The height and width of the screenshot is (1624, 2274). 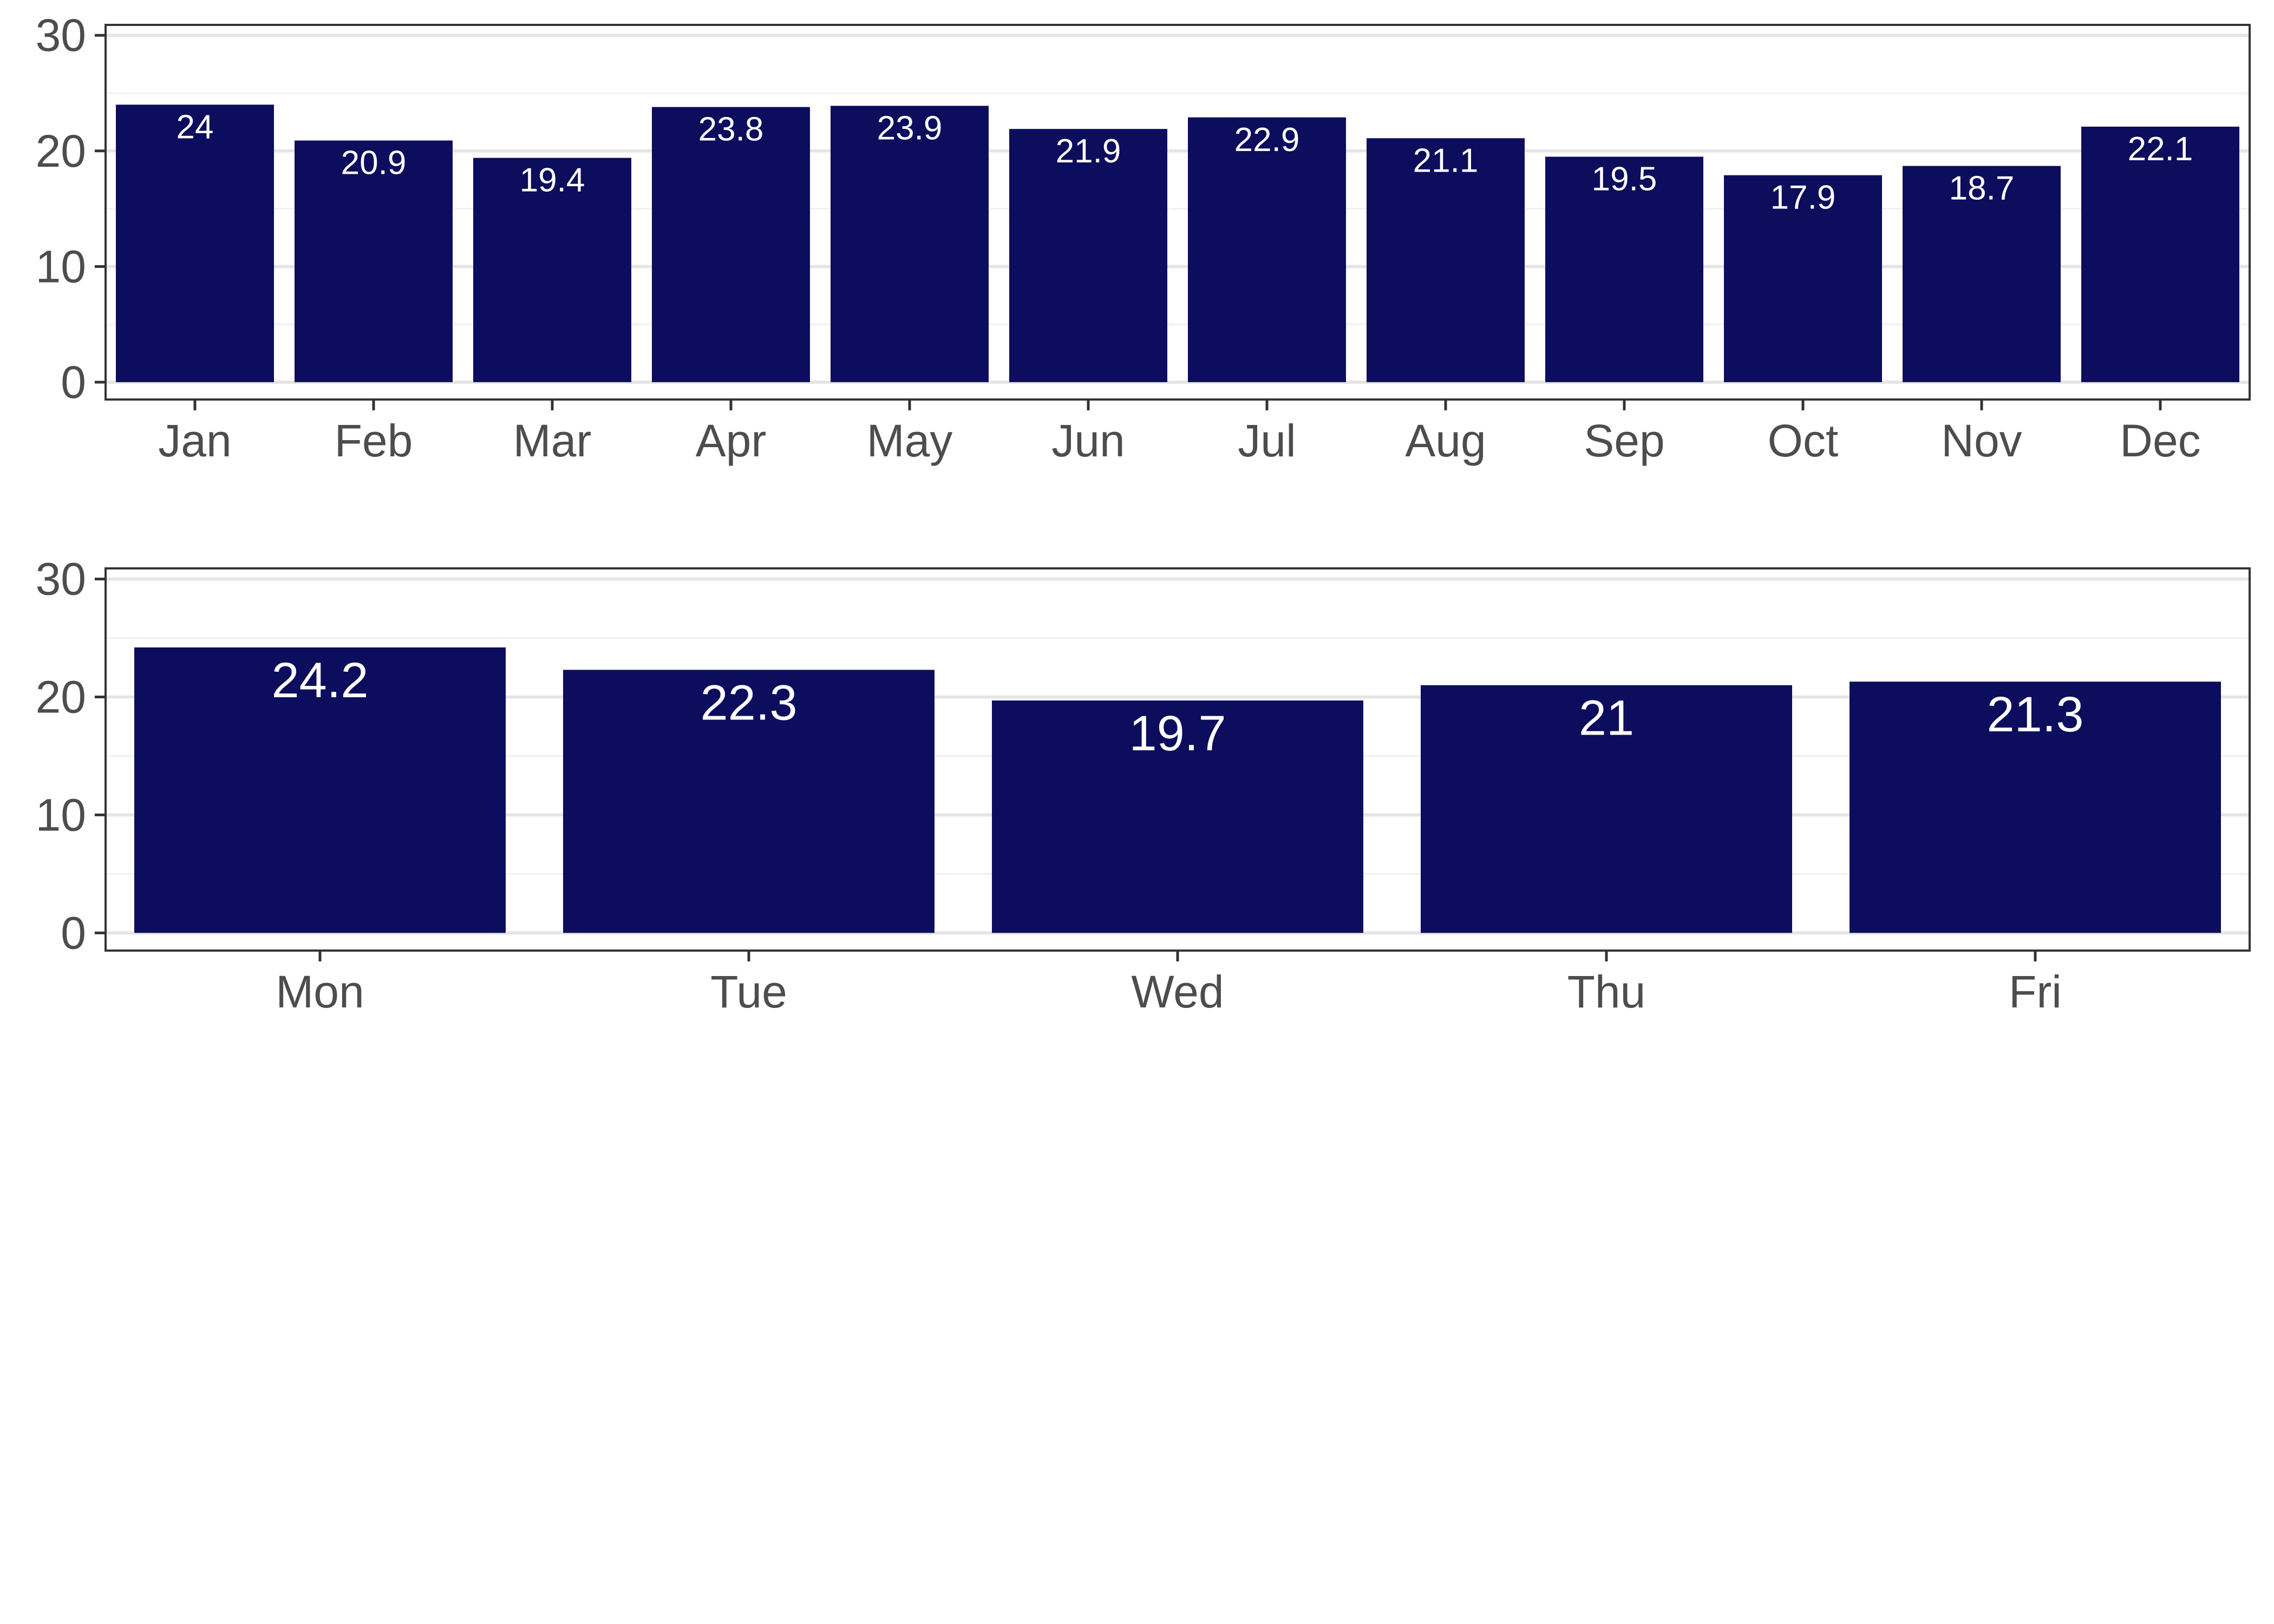 I want to click on bar-dec, so click(x=2160, y=254).